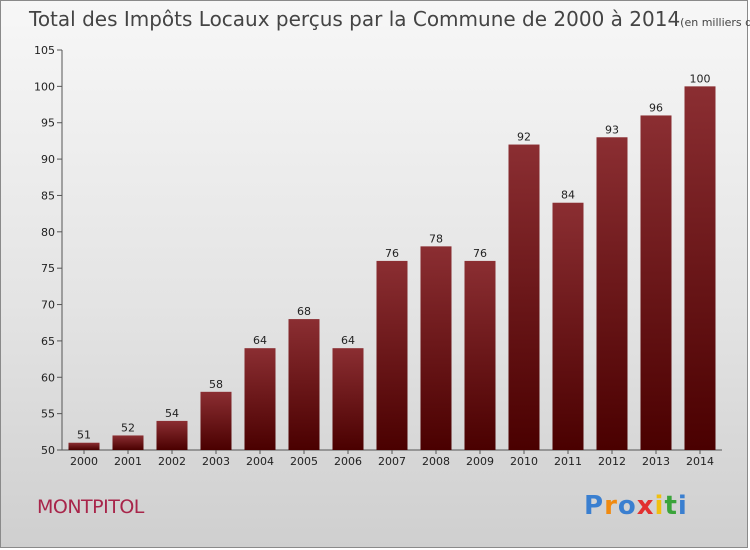 The image size is (750, 550). I want to click on x-tick-label: 2001, so click(128, 461).